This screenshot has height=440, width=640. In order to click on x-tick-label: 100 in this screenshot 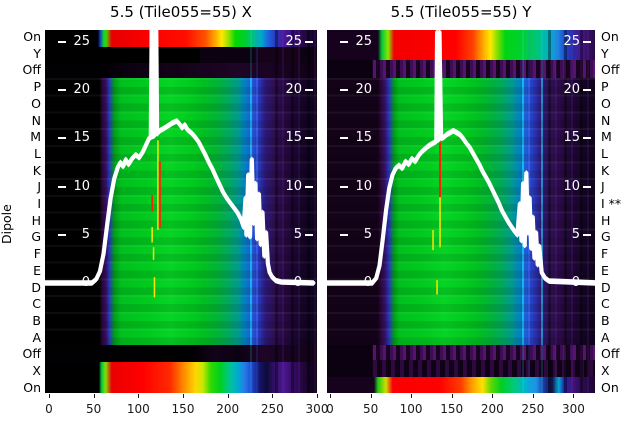, I will do `click(411, 409)`.